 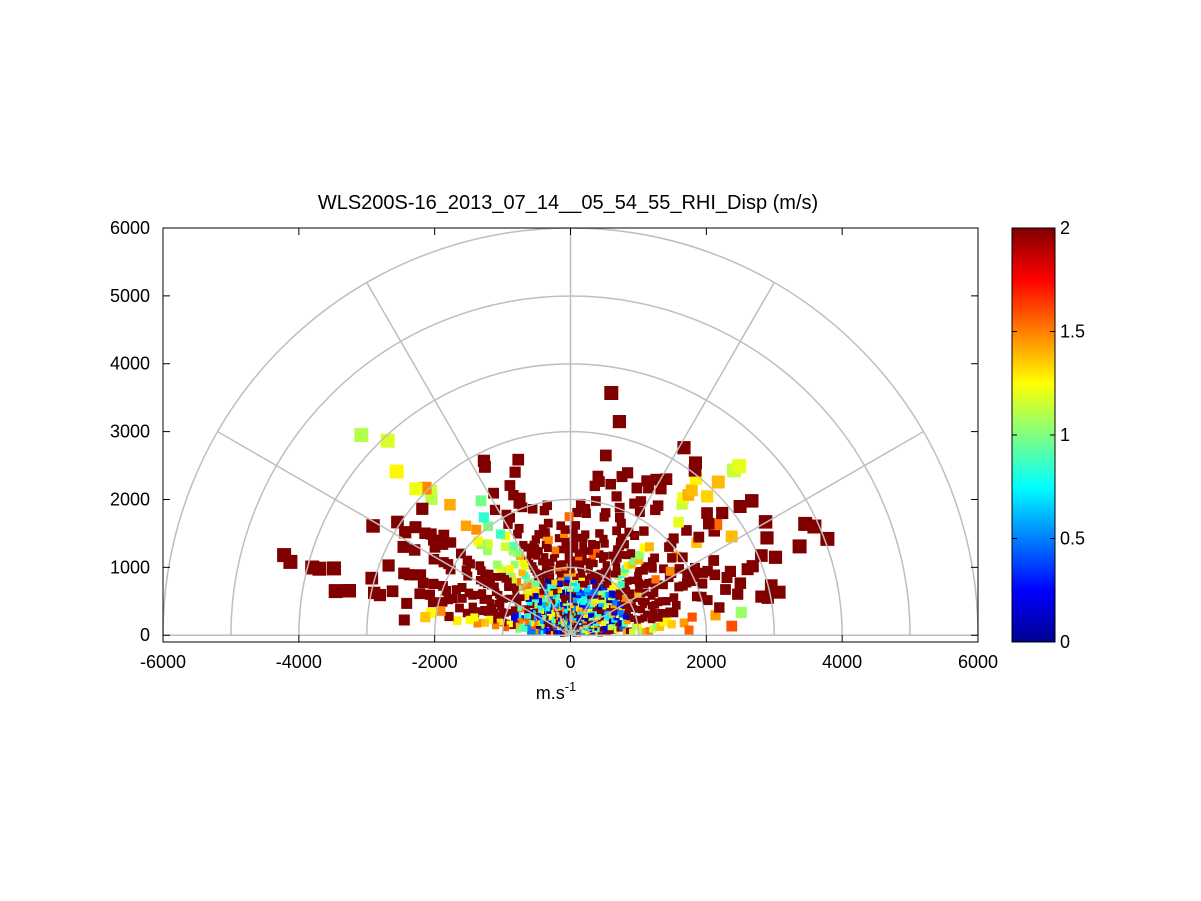 I want to click on x-axis-label-superscript: -1, so click(x=571, y=686).